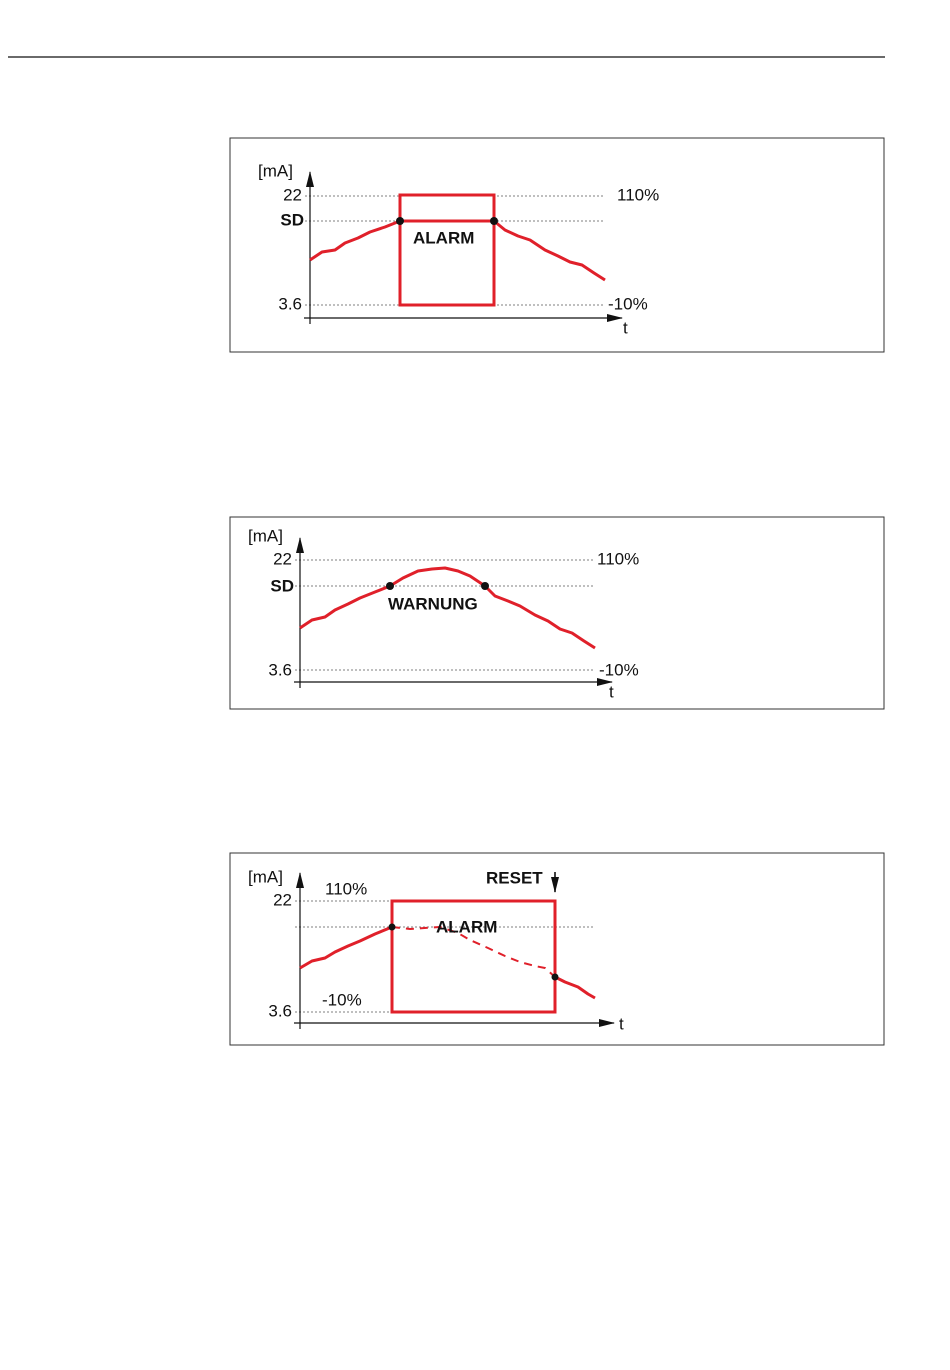  I want to click on state-label: WARNUNG, so click(433, 603).